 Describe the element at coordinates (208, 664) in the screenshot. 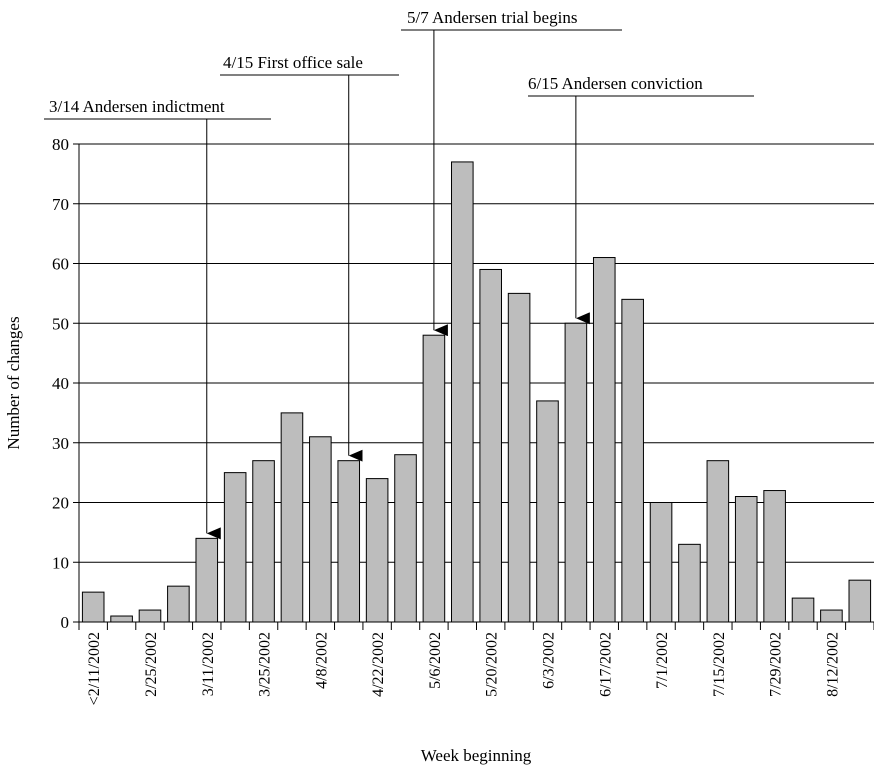

I see `x-tick-label: 3/11/2002` at that location.